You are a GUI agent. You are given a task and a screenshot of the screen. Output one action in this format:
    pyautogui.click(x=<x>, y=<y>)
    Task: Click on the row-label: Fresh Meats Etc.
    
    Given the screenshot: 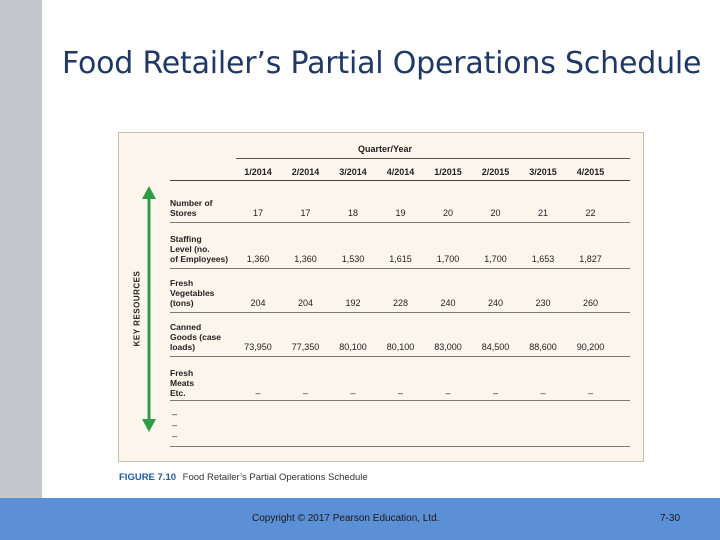 What is the action you would take?
    pyautogui.click(x=207, y=383)
    